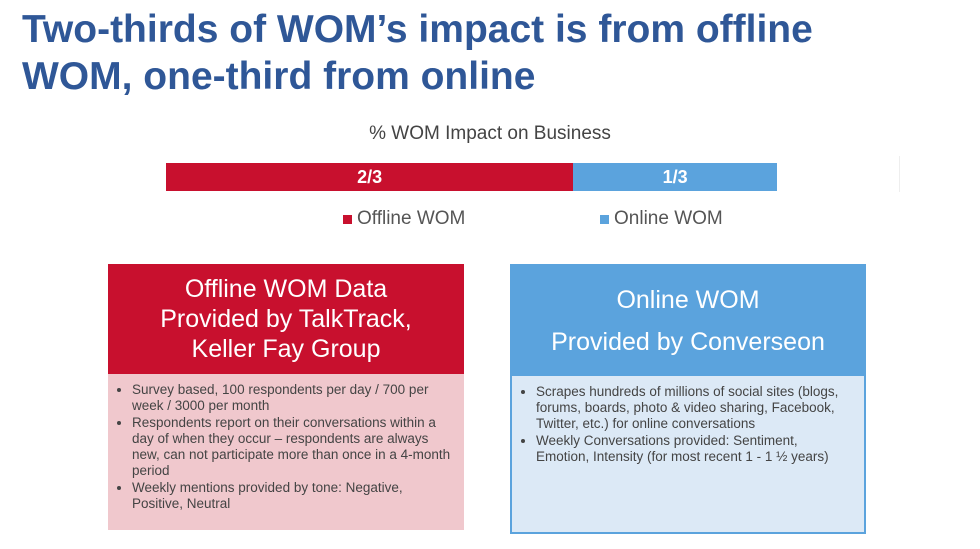 This screenshot has width=980, height=549. Describe the element at coordinates (899, 174) in the screenshot. I see `chart-edge-line` at that location.